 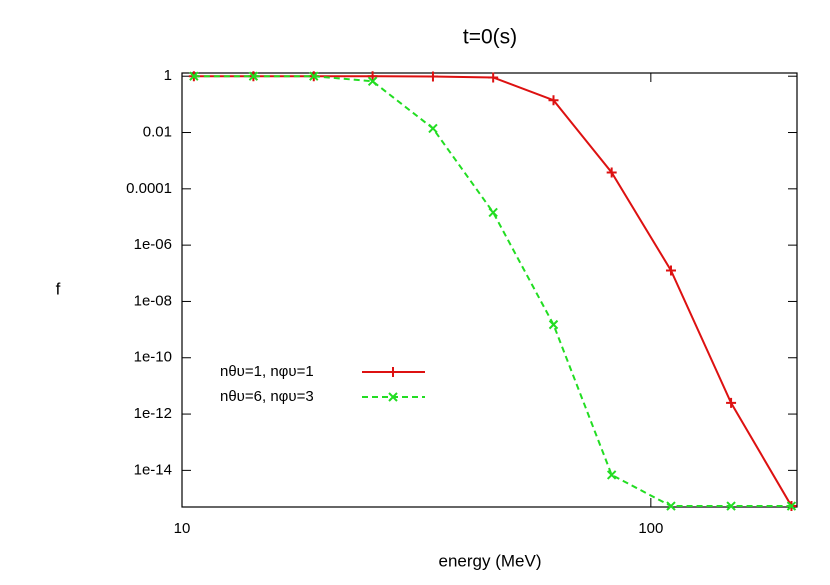 I want to click on y-tick-label: 1e-06, so click(x=153, y=244).